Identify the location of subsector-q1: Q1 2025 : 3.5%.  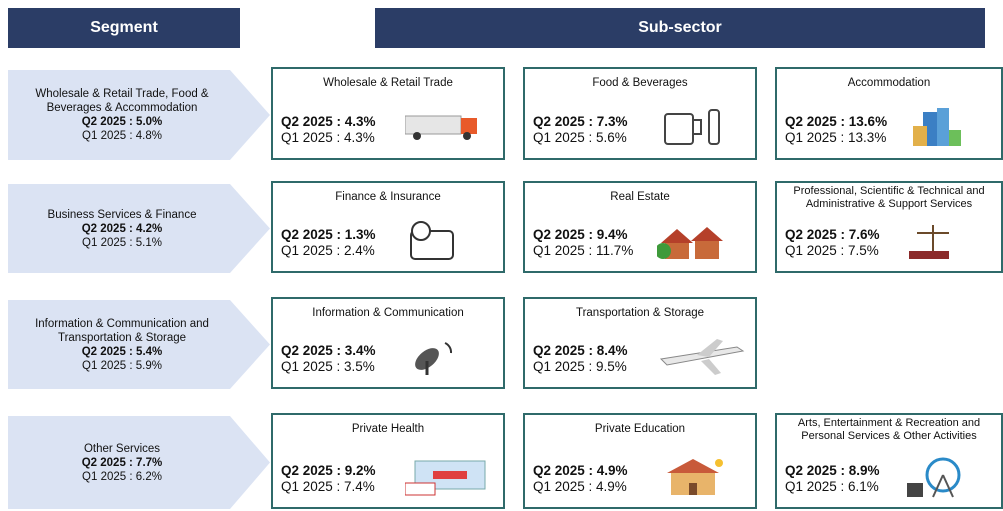
(328, 366).